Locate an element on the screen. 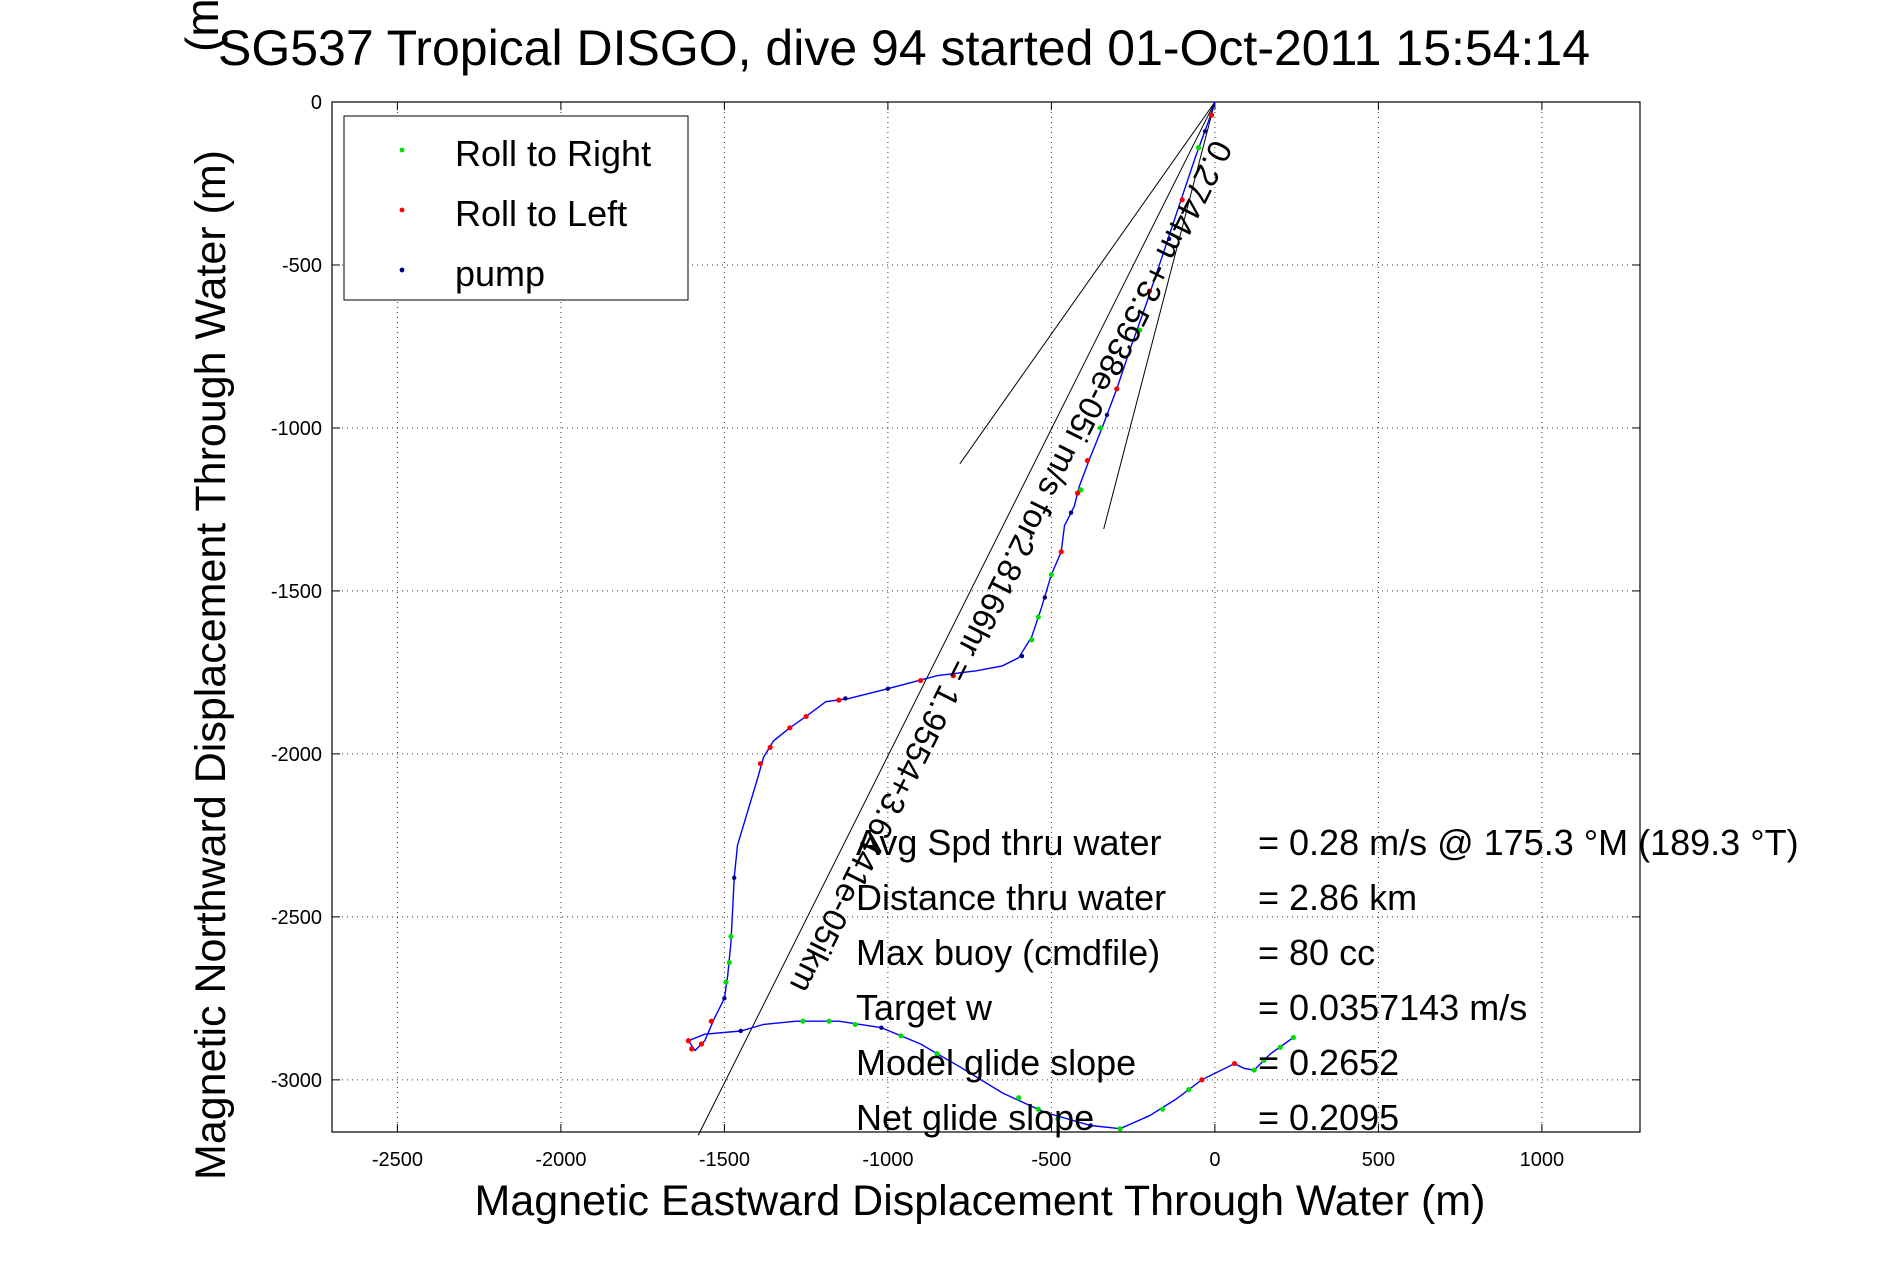  y-tick-label: -3000 is located at coordinates (296, 1081).